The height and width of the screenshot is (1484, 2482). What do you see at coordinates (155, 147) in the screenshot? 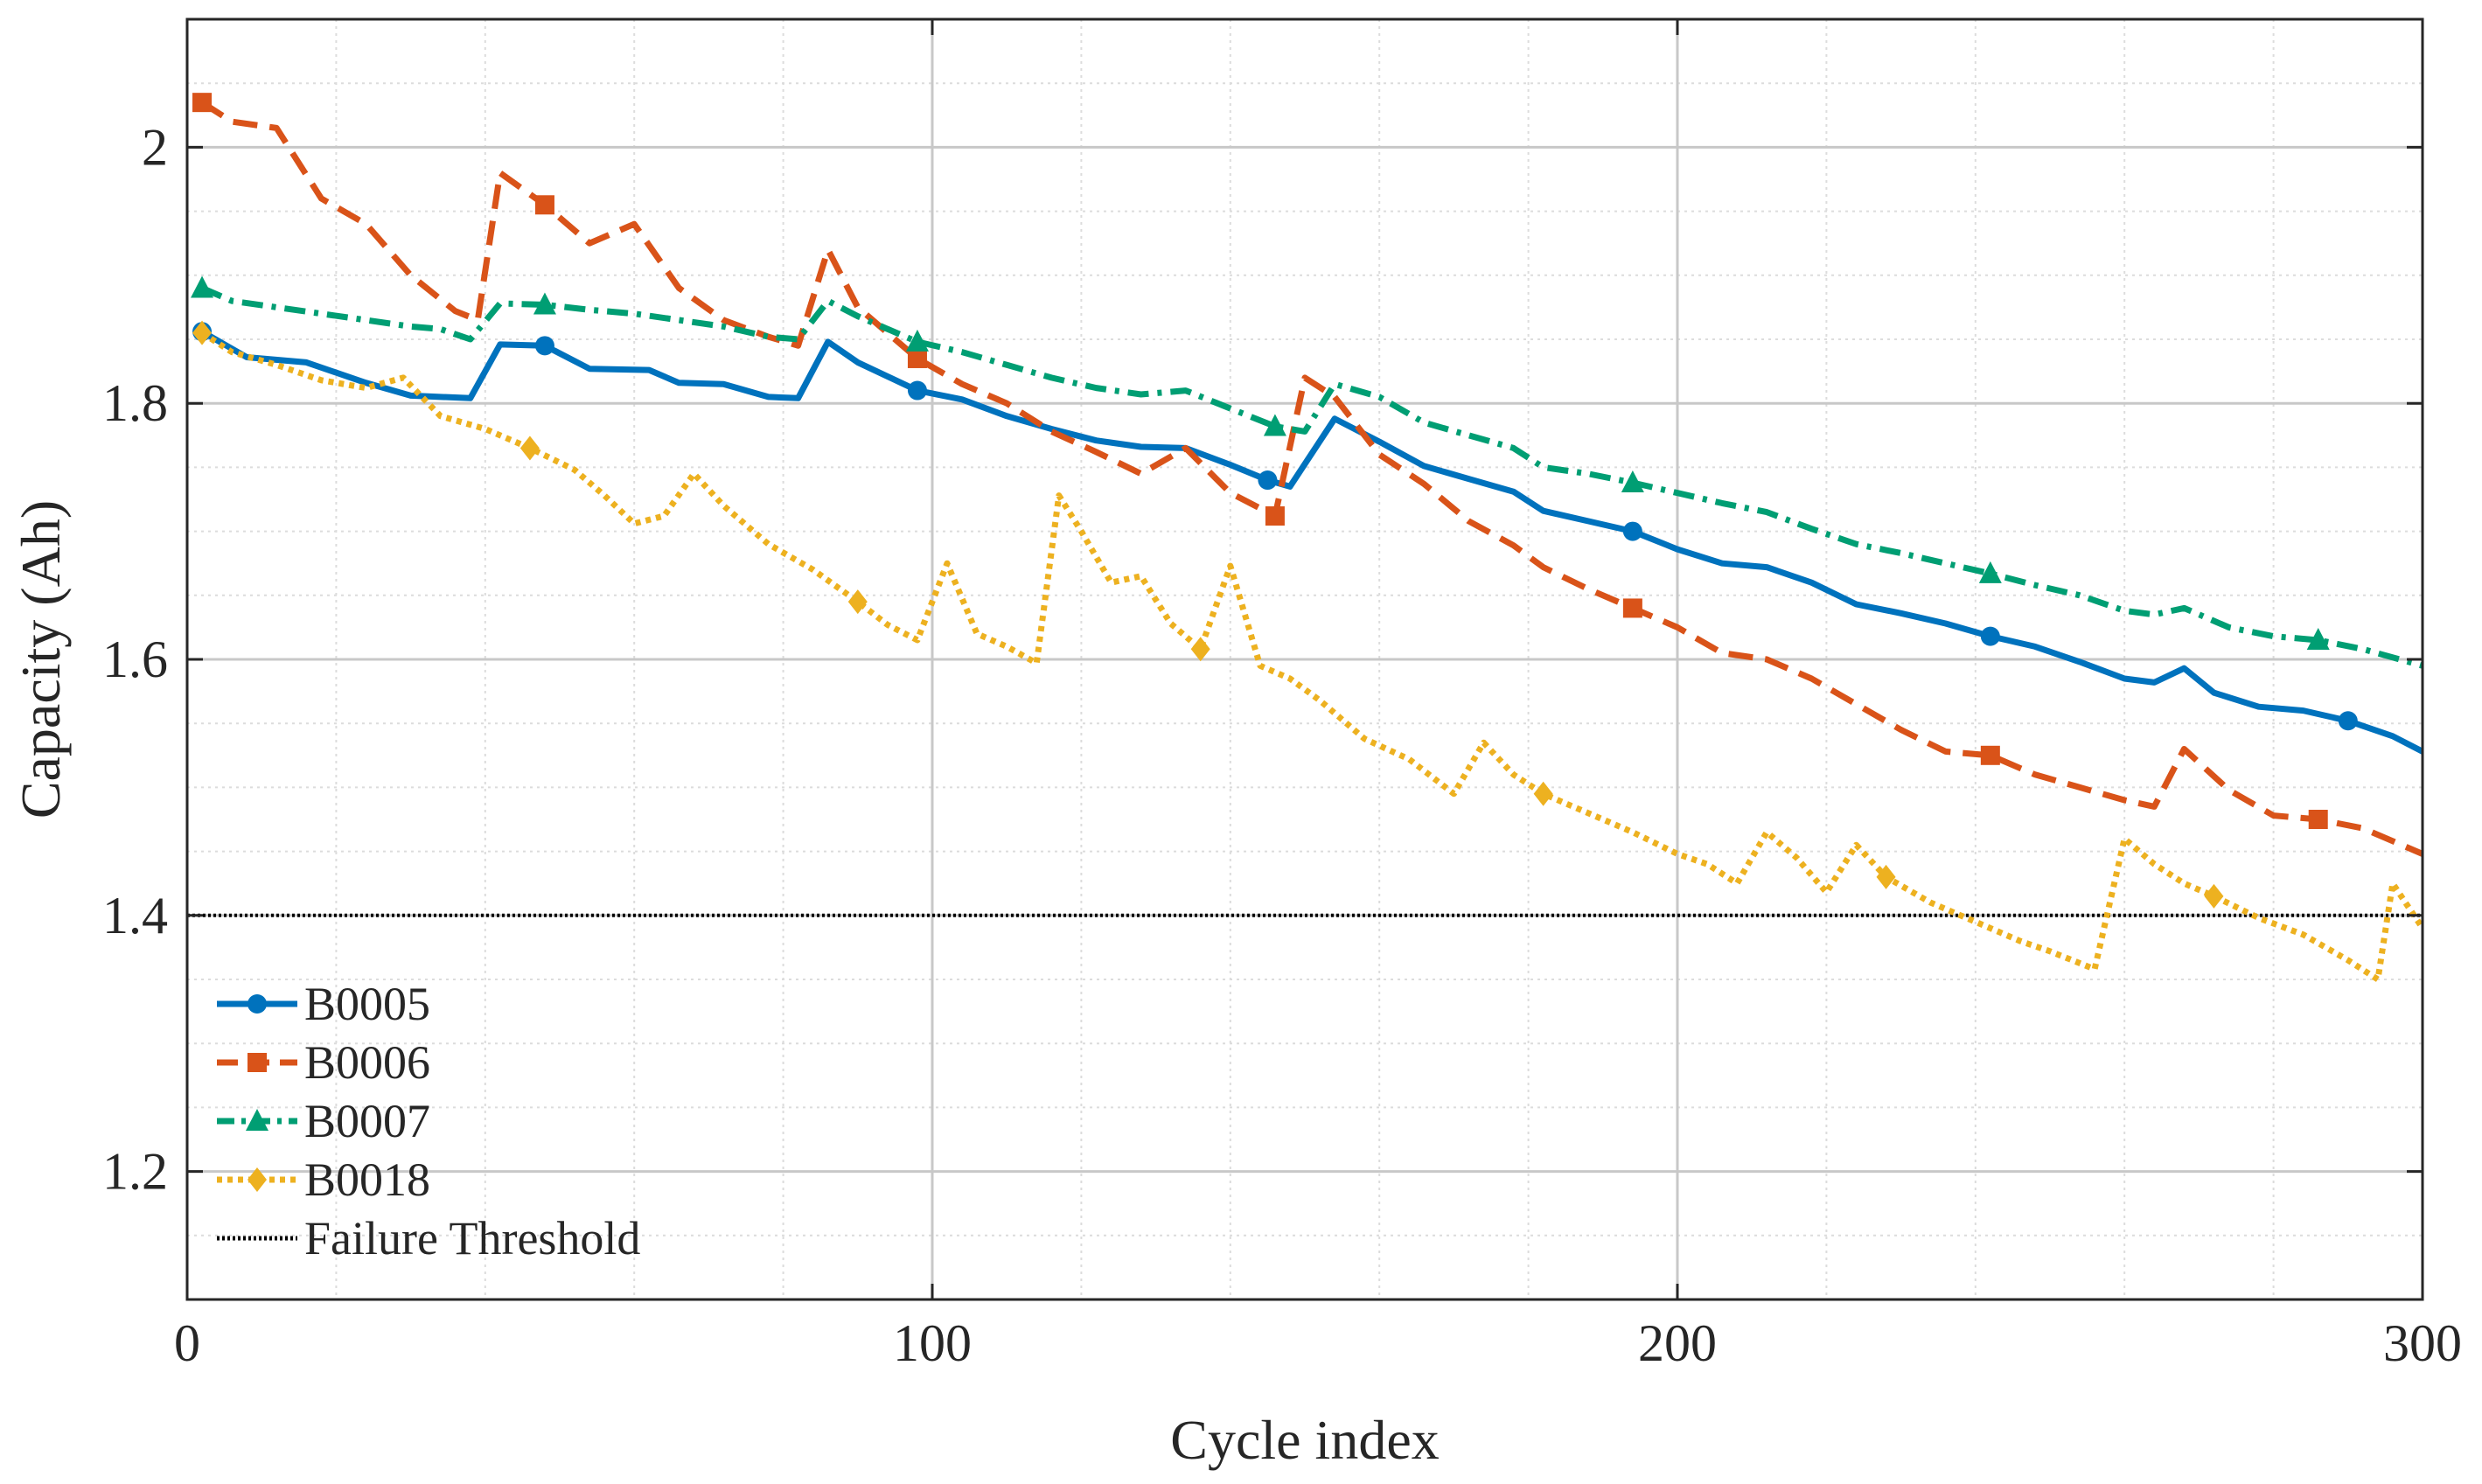
I see `y-tick-label: 2` at bounding box center [155, 147].